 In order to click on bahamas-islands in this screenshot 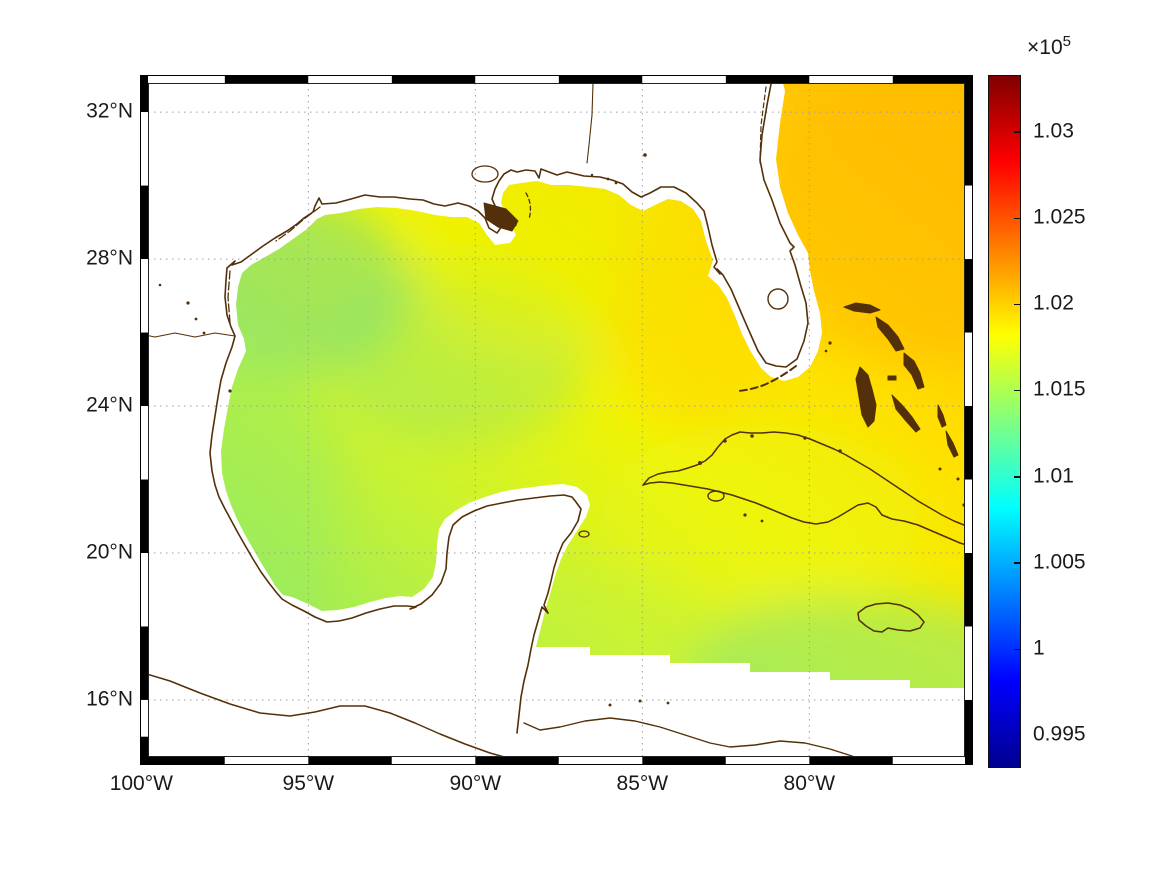, I will do `click(901, 380)`.